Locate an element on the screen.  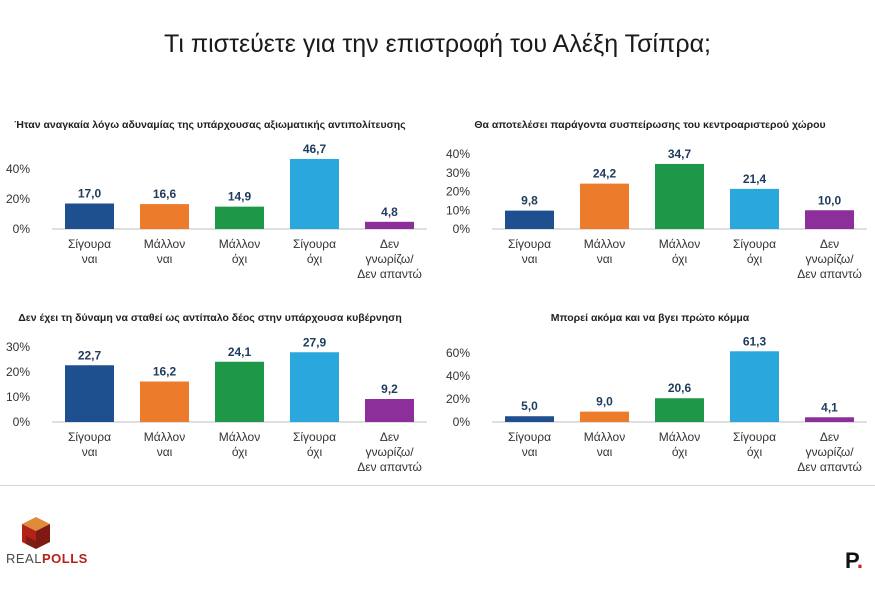
data-label: 9,2 is located at coordinates (389, 389).